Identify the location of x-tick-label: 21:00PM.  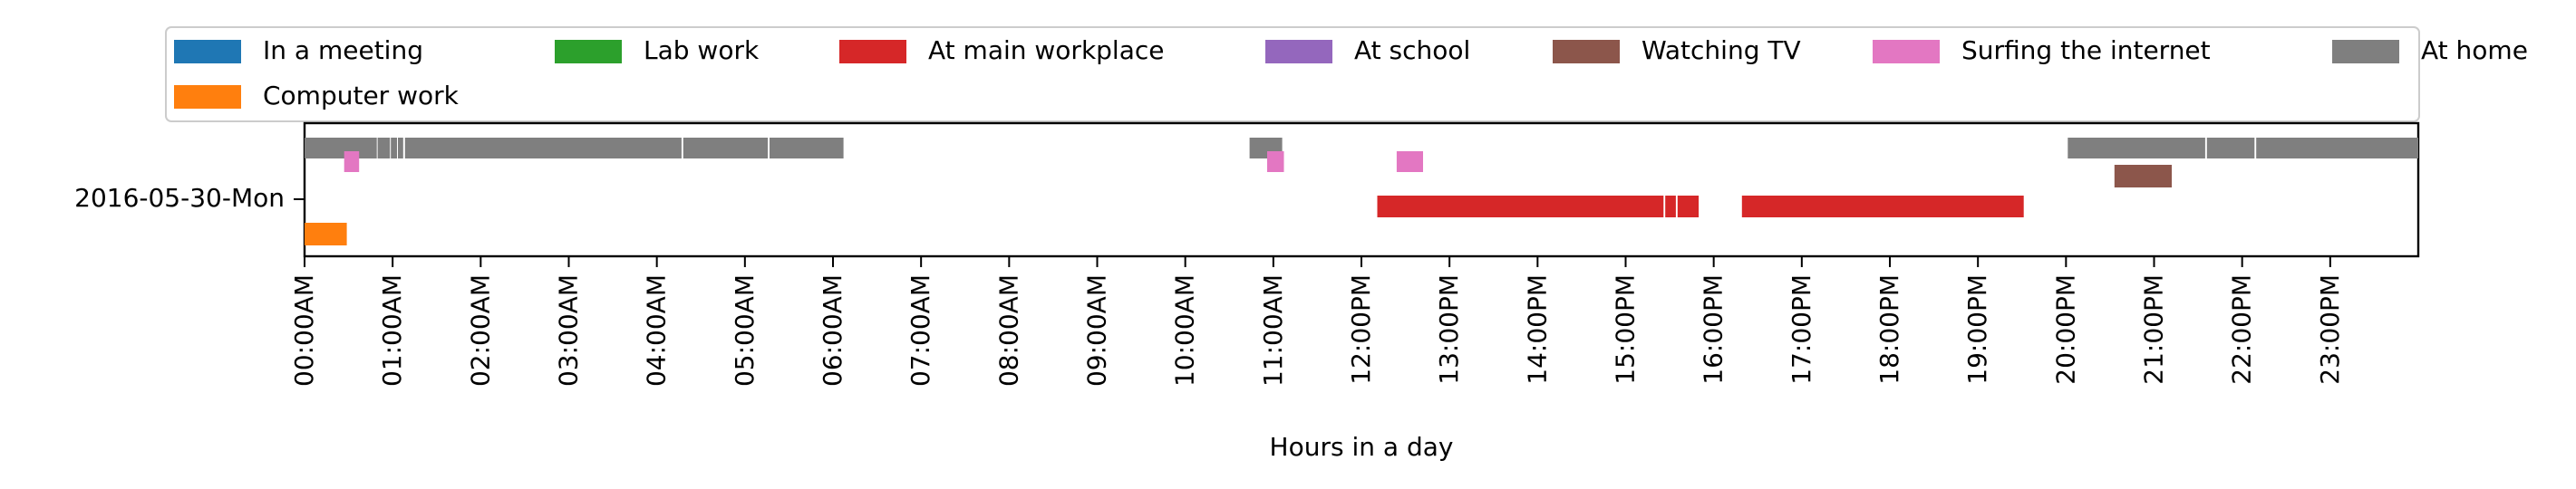
(2154, 329).